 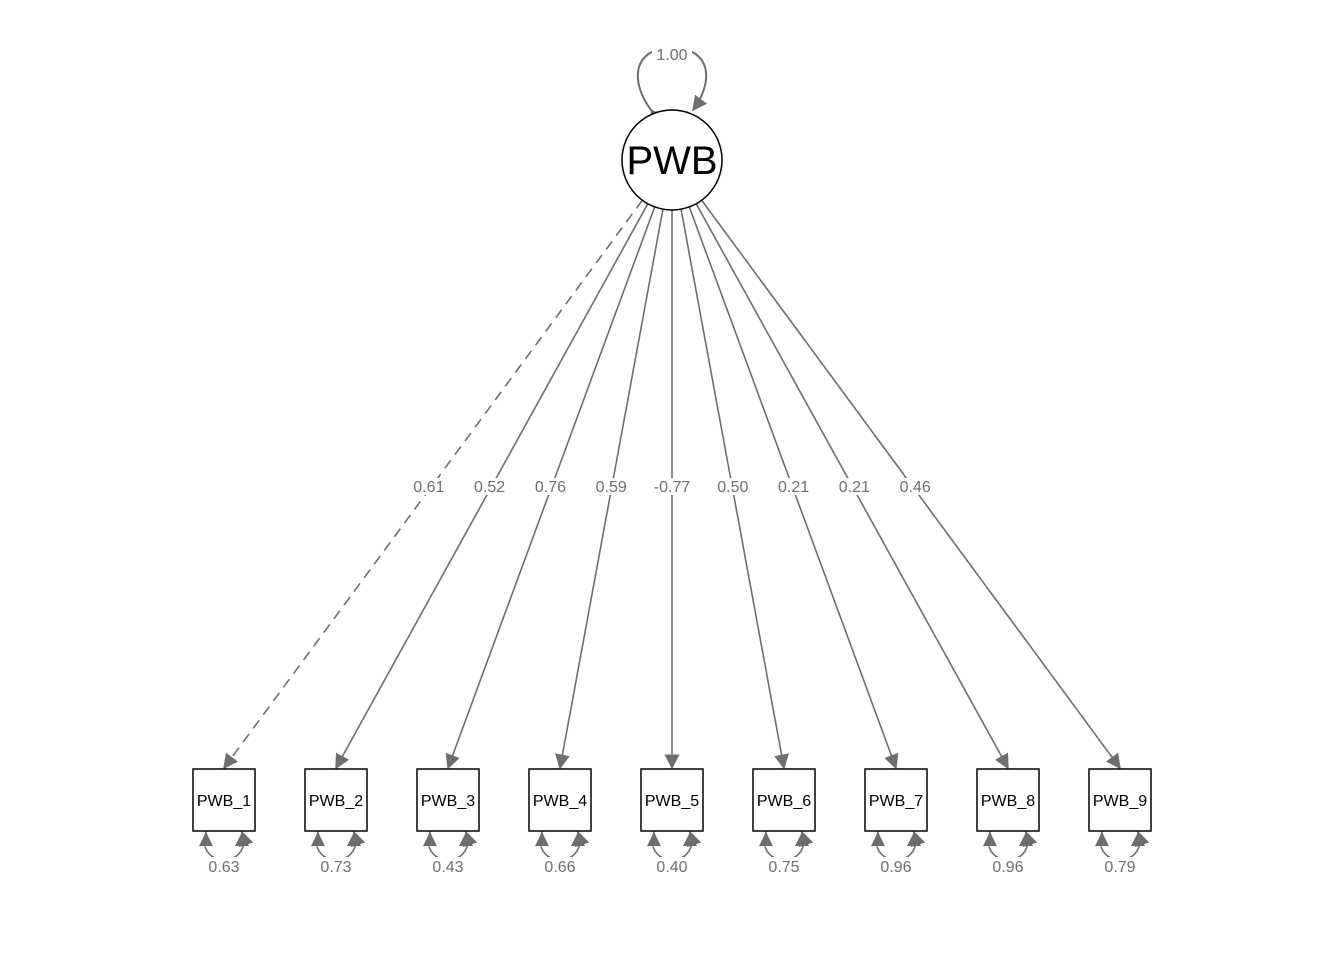 I want to click on residual-label-5: 0.40, so click(x=671, y=867).